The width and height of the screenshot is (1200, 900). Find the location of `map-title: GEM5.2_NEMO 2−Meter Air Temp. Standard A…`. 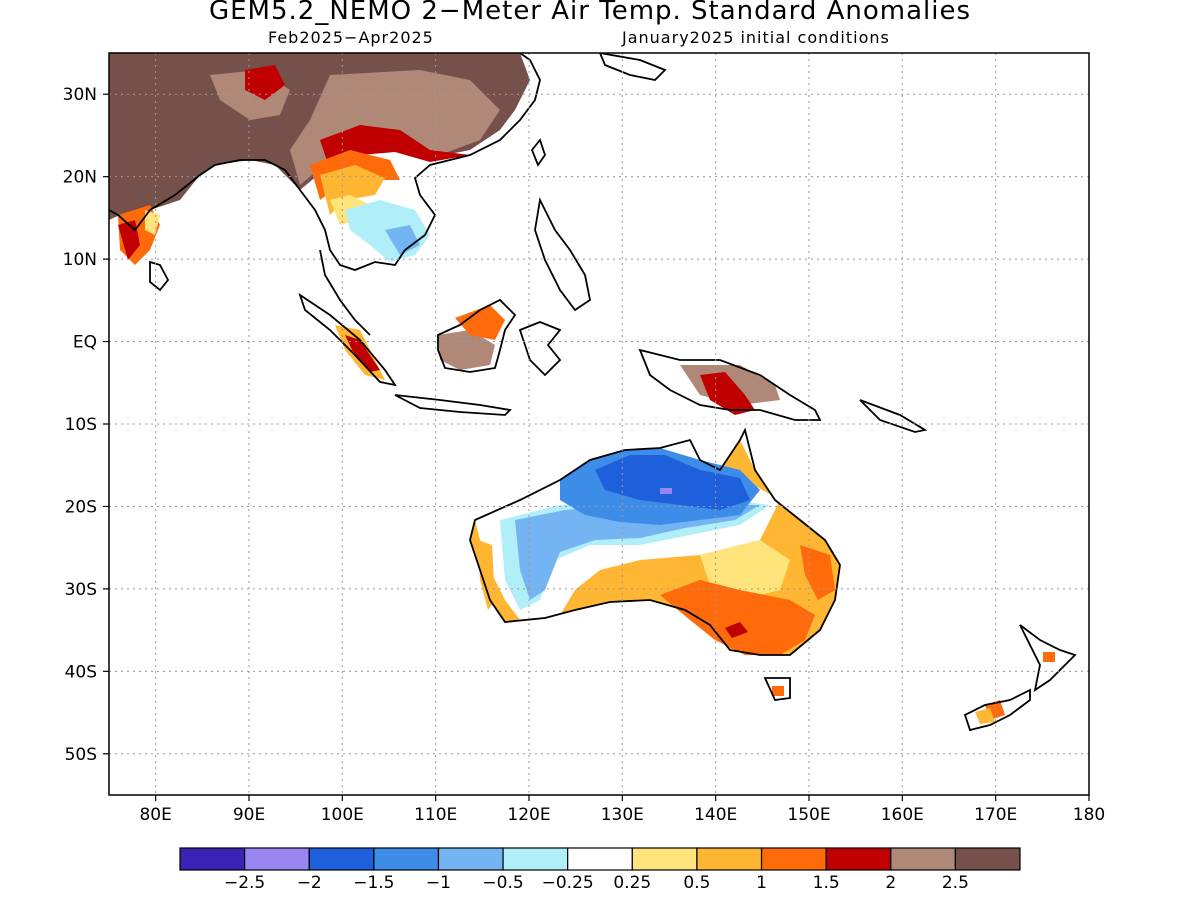

map-title: GEM5.2_NEMO 2−Meter Air Temp. Standard A… is located at coordinates (590, 13).